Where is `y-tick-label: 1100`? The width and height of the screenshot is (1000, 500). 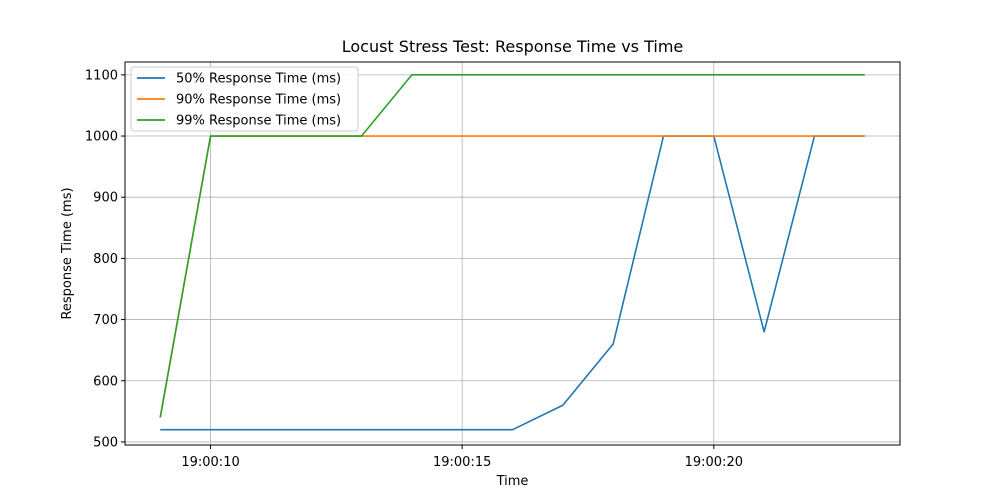
y-tick-label: 1100 is located at coordinates (101, 75).